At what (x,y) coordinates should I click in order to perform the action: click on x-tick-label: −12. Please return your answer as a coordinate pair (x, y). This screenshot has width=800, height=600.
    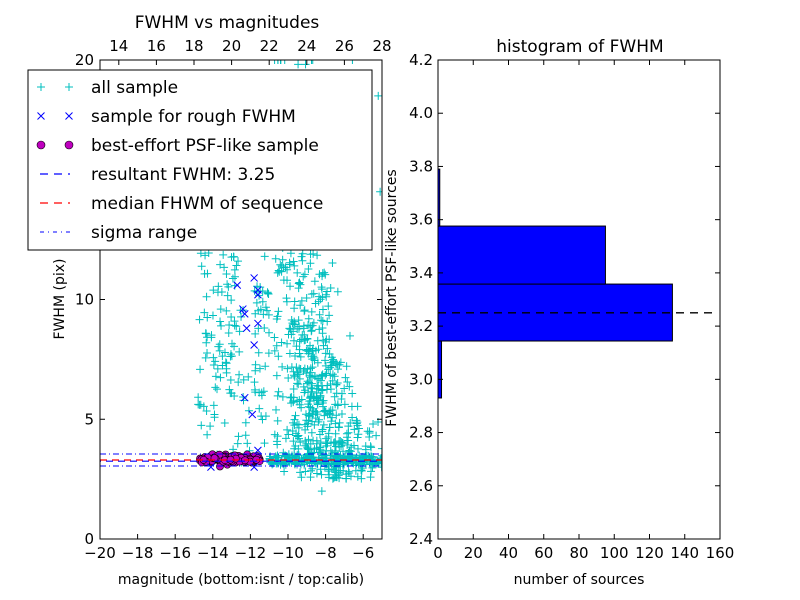
    Looking at the image, I should click on (251, 553).